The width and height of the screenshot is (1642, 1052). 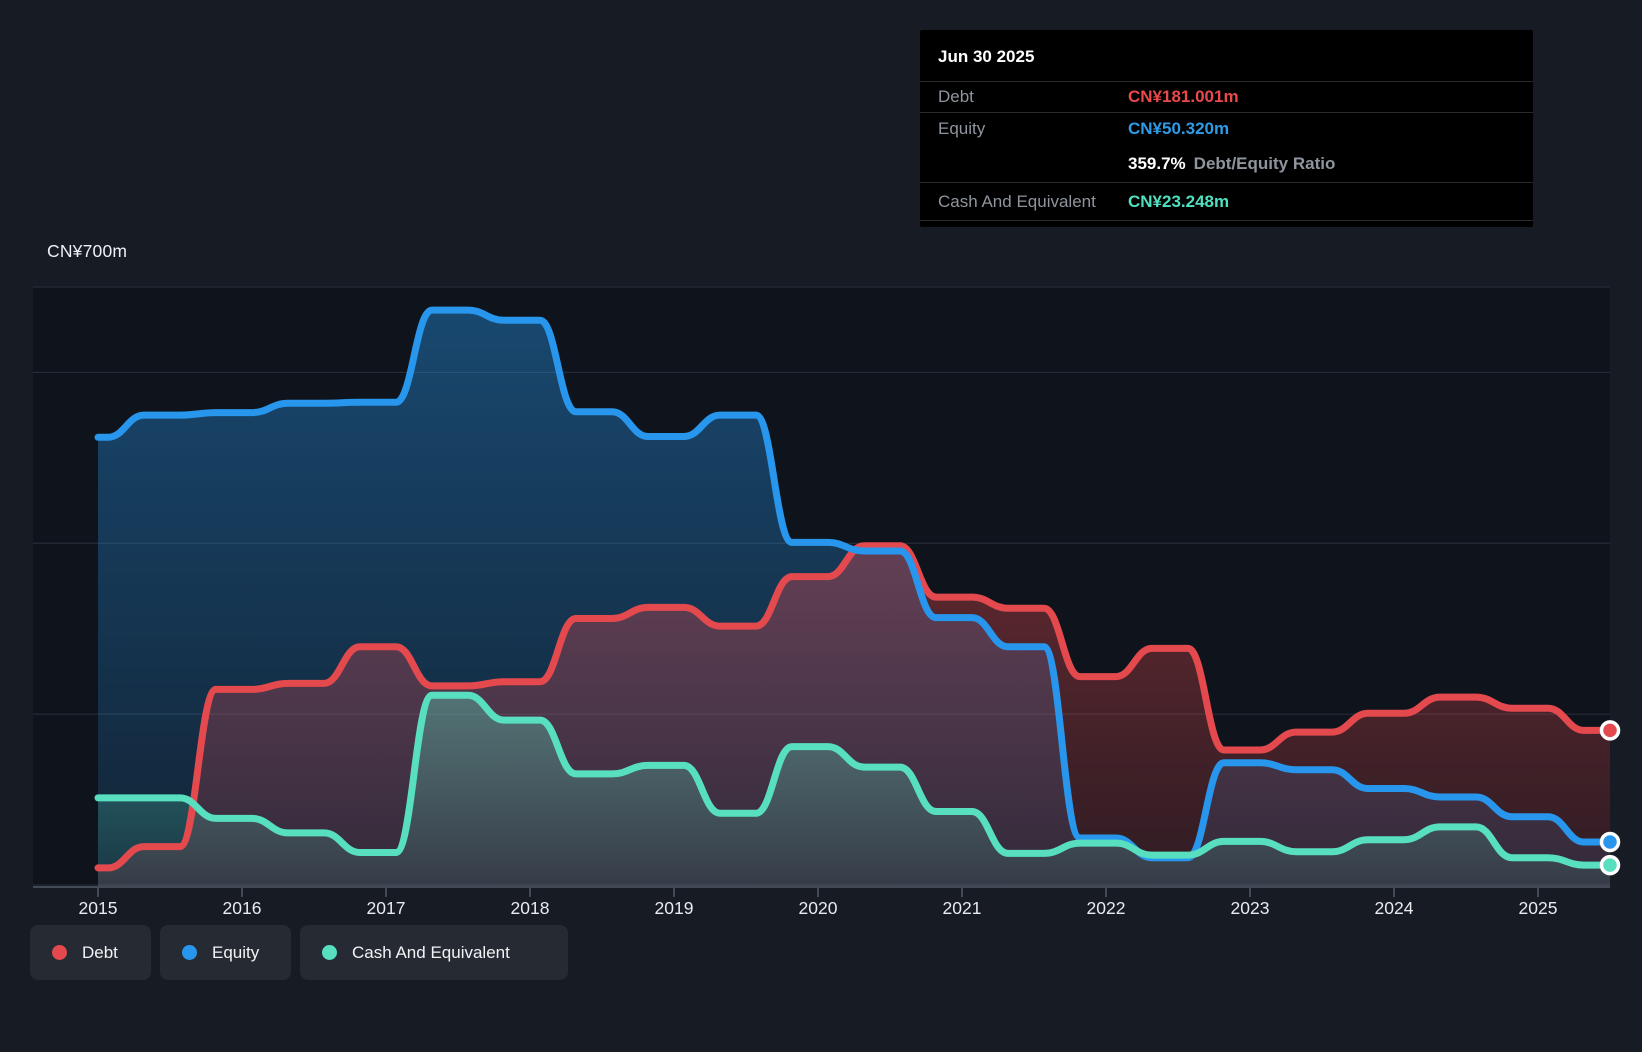 What do you see at coordinates (1610, 730) in the screenshot?
I see `debt-endpoint-dot` at bounding box center [1610, 730].